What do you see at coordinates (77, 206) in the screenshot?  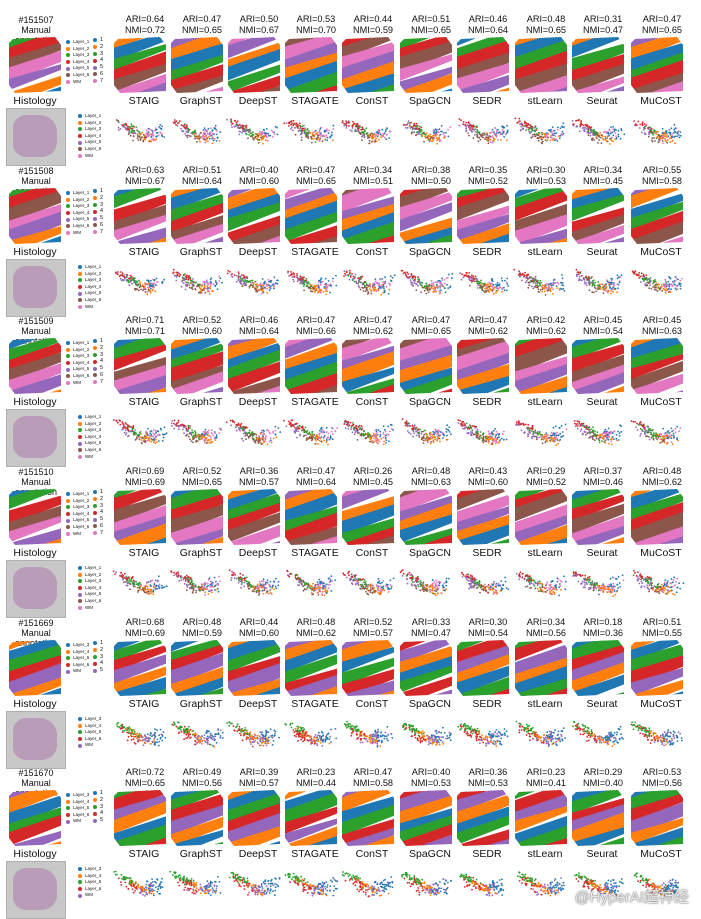 I see `legend-item: Layer_3` at bounding box center [77, 206].